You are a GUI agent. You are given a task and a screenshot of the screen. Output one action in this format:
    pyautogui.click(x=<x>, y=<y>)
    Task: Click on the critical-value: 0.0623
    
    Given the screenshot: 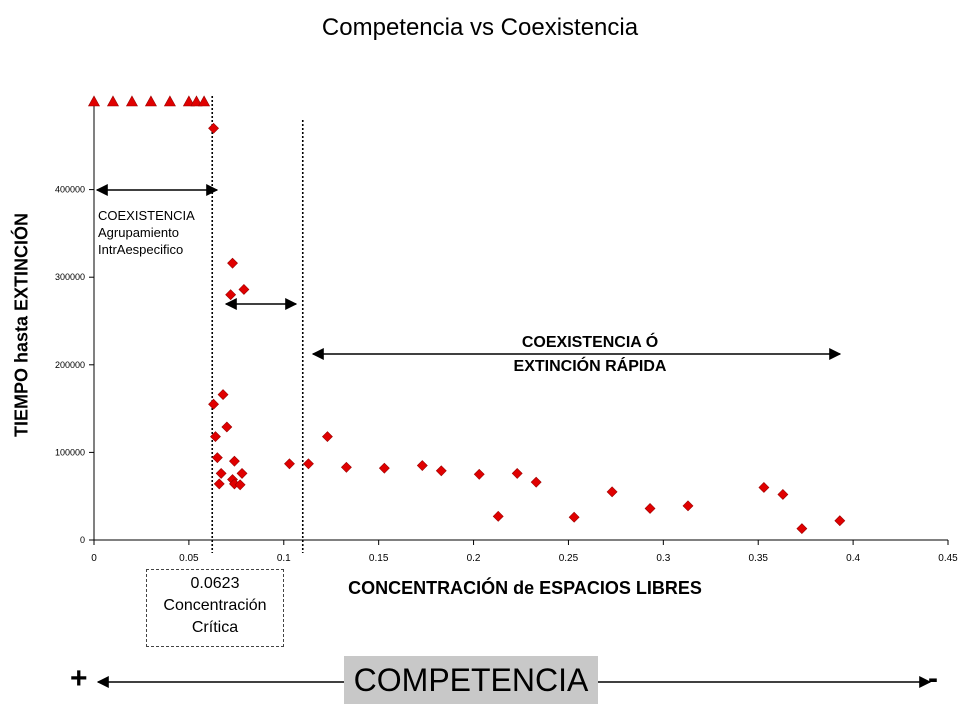 What is the action you would take?
    pyautogui.click(x=215, y=583)
    